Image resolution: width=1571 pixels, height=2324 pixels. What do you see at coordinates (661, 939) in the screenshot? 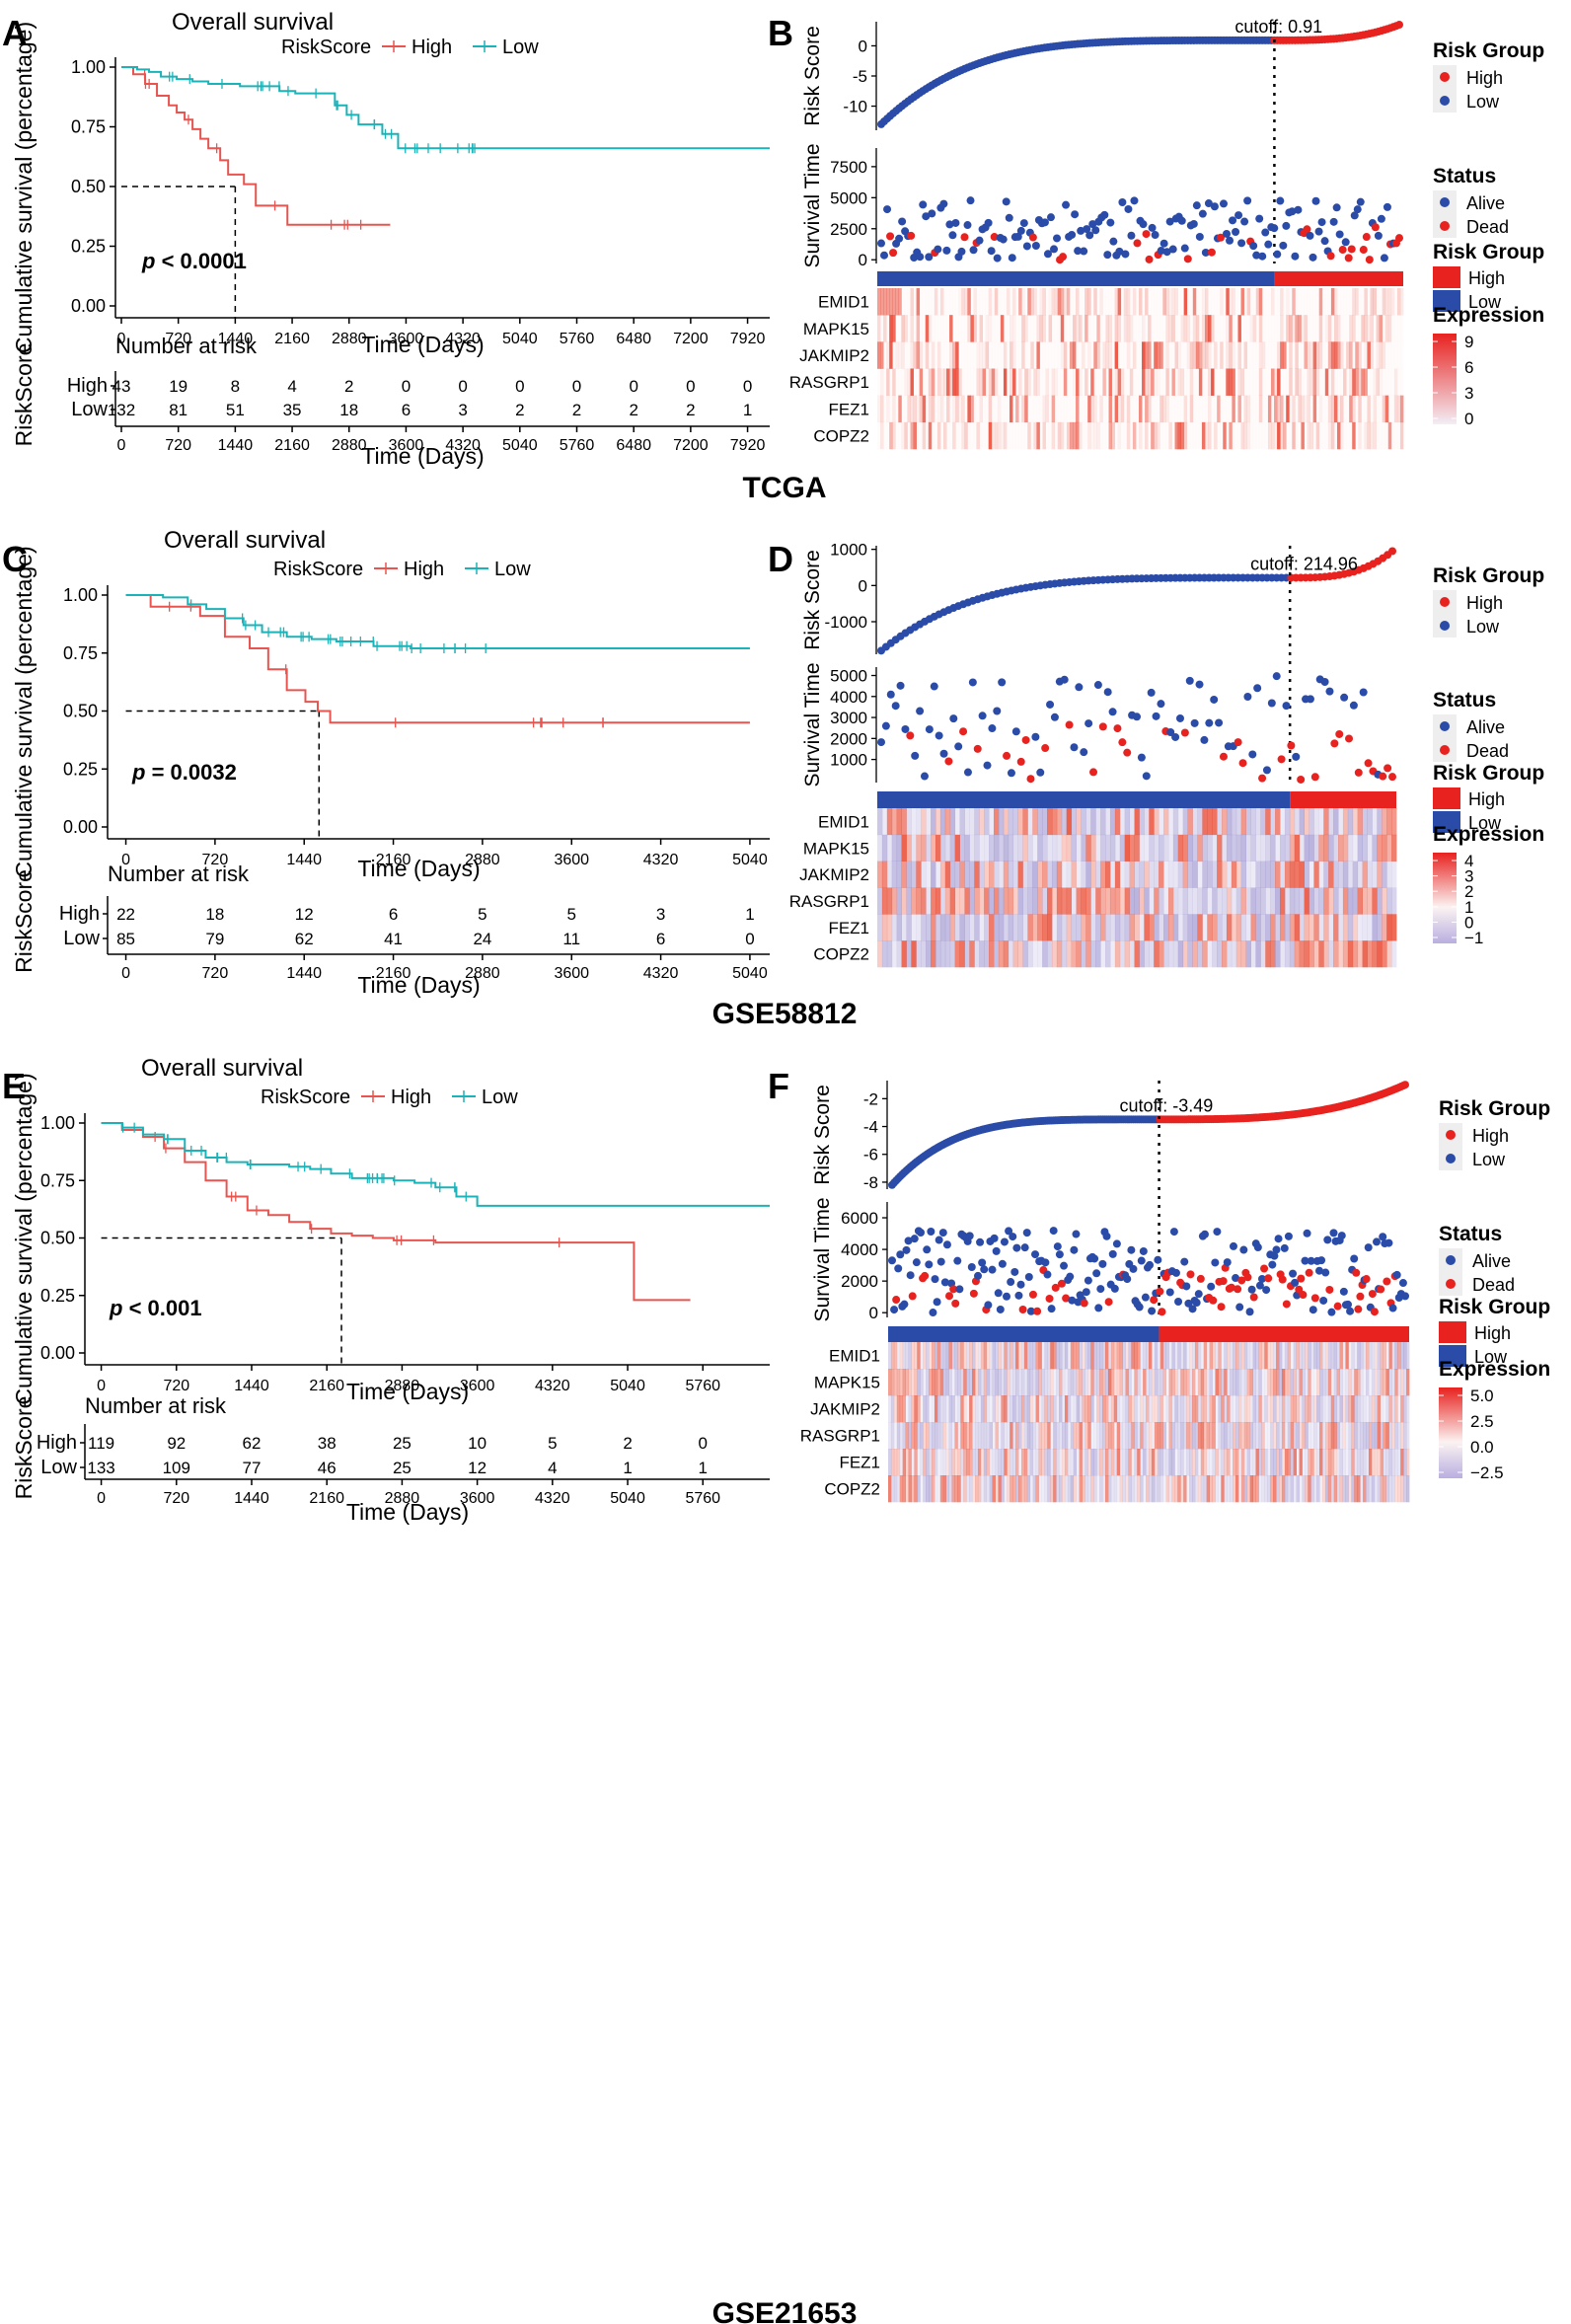
I see `risk-count: 6` at bounding box center [661, 939].